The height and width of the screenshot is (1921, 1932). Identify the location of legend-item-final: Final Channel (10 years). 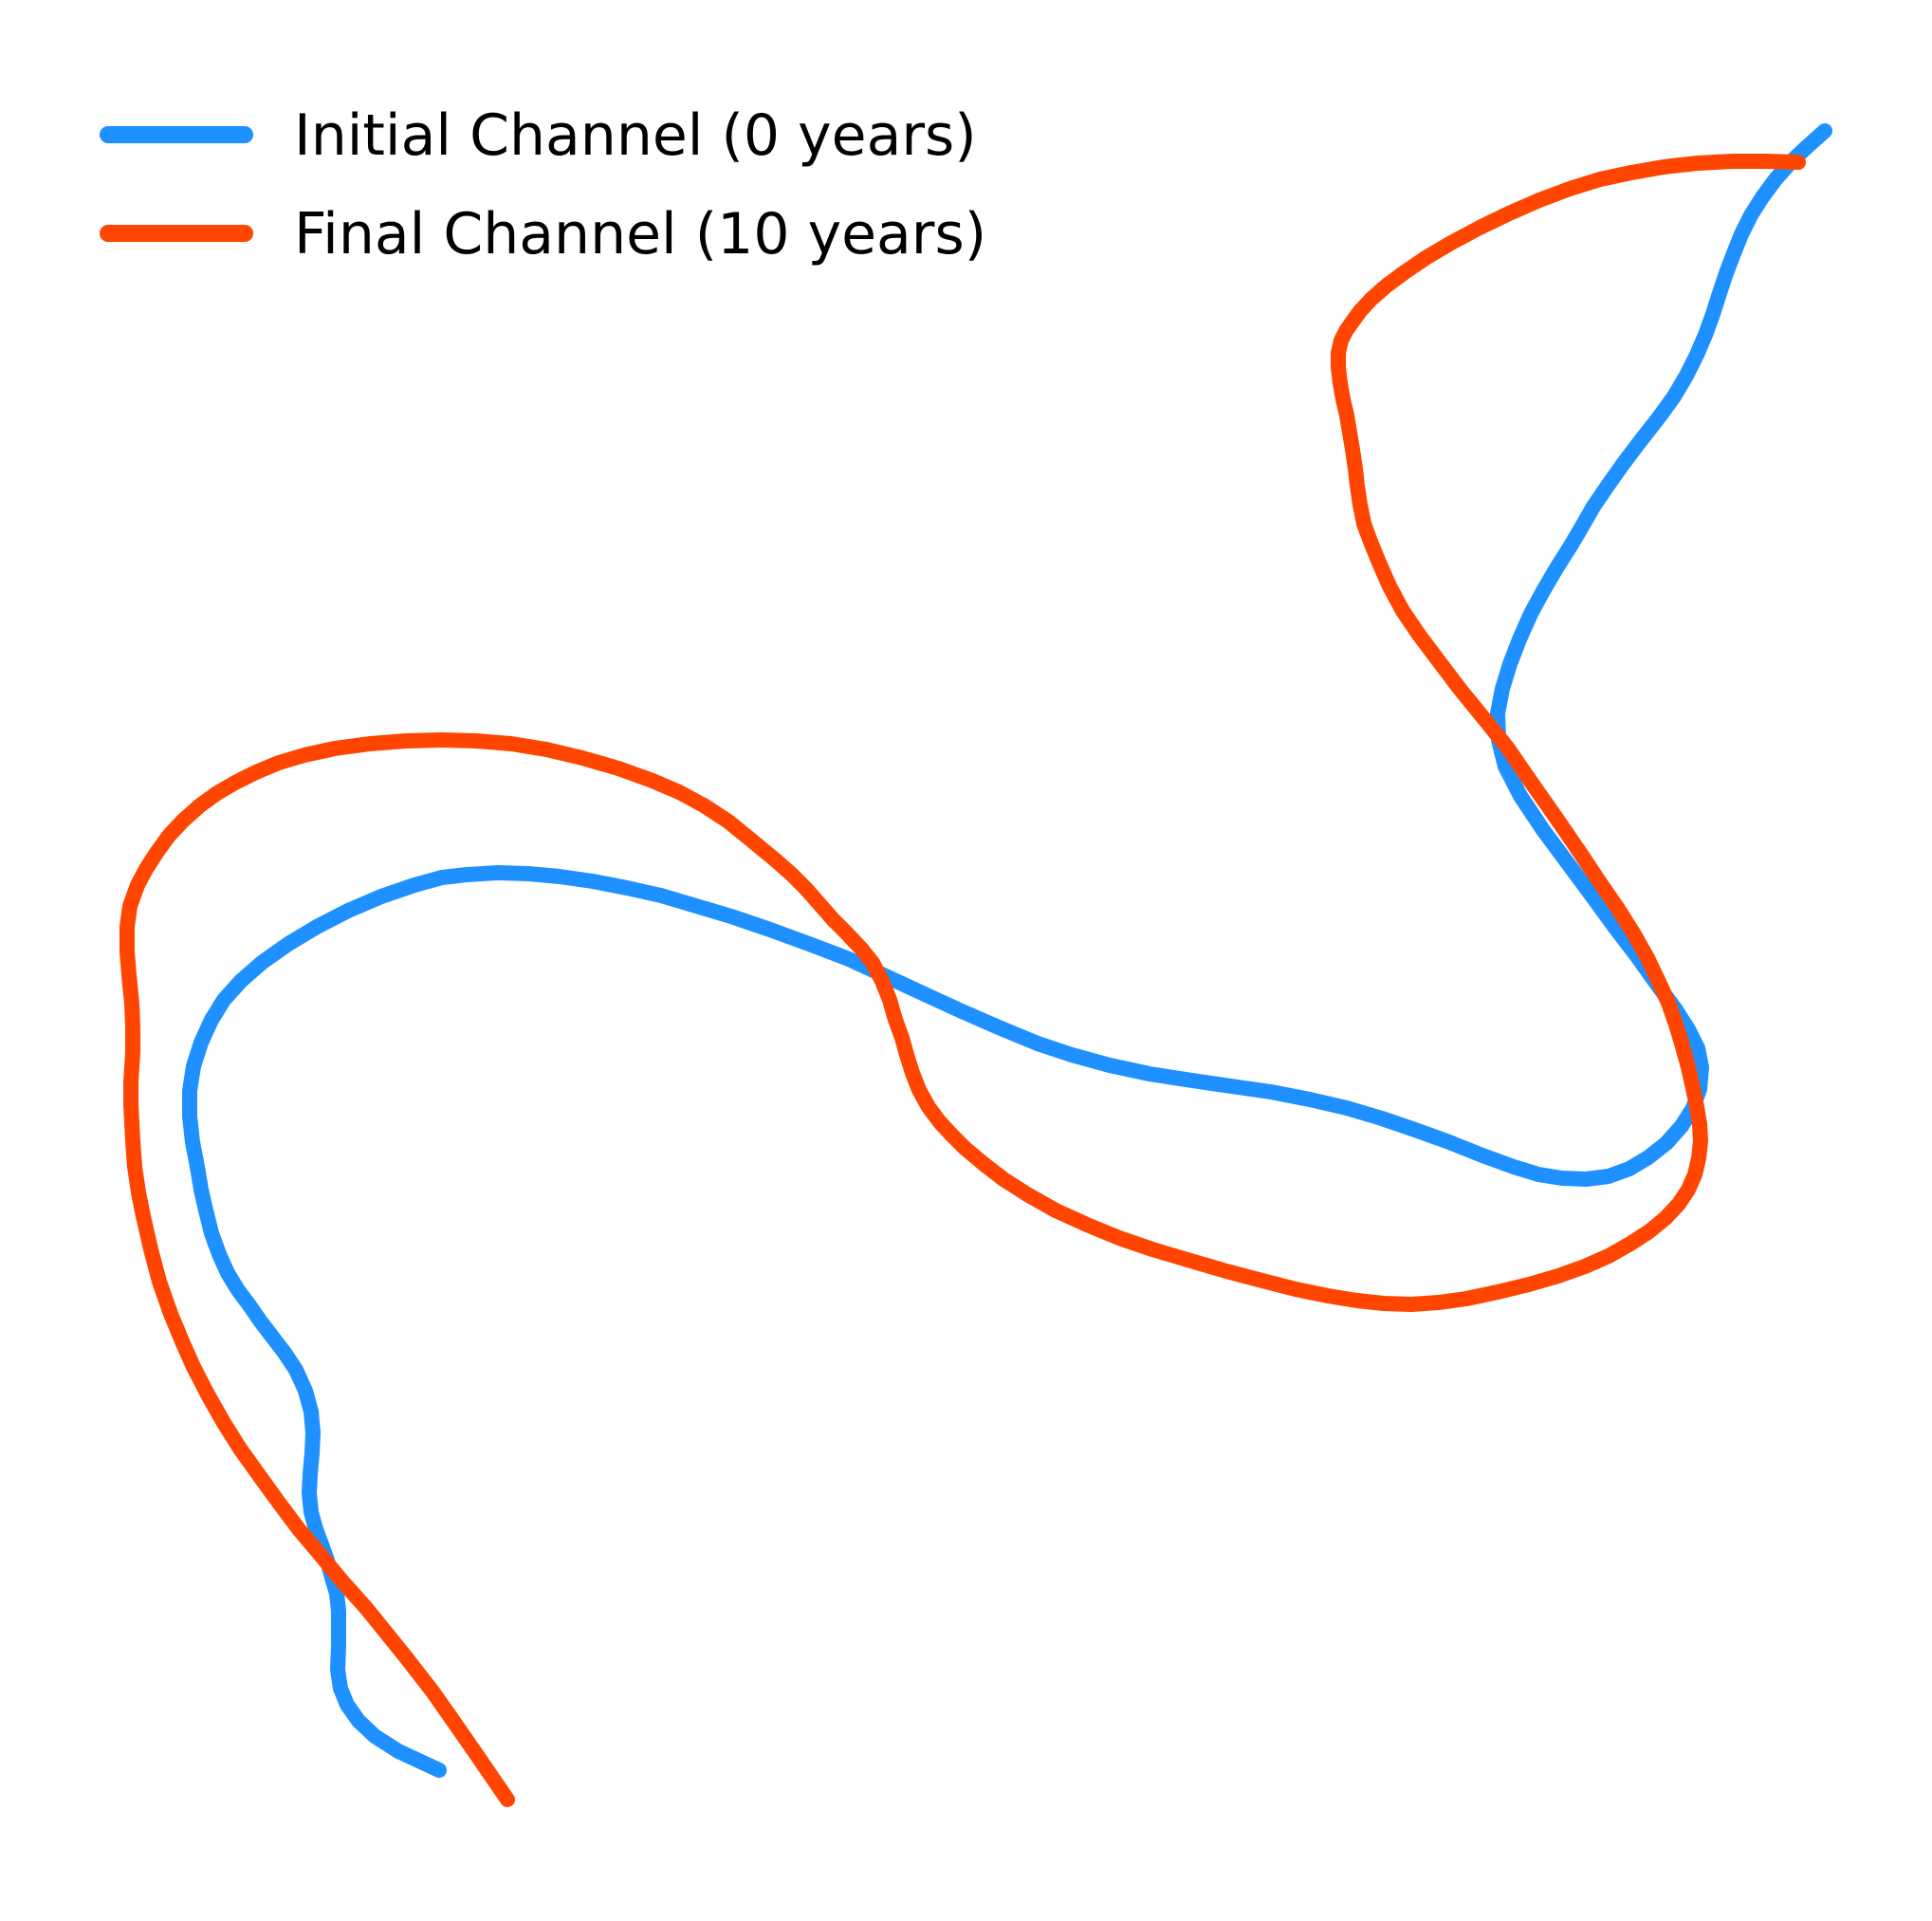
(543, 235).